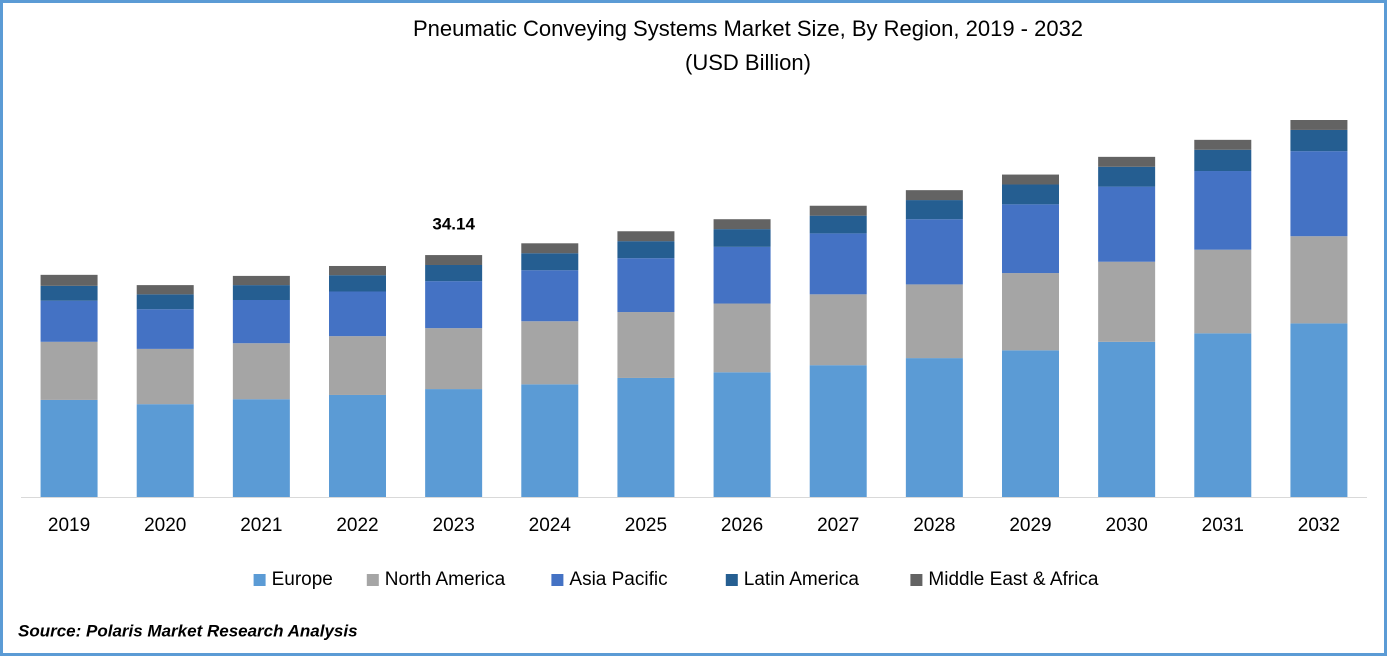  Describe the element at coordinates (261, 525) in the screenshot. I see `x-tick-label: 2021` at that location.